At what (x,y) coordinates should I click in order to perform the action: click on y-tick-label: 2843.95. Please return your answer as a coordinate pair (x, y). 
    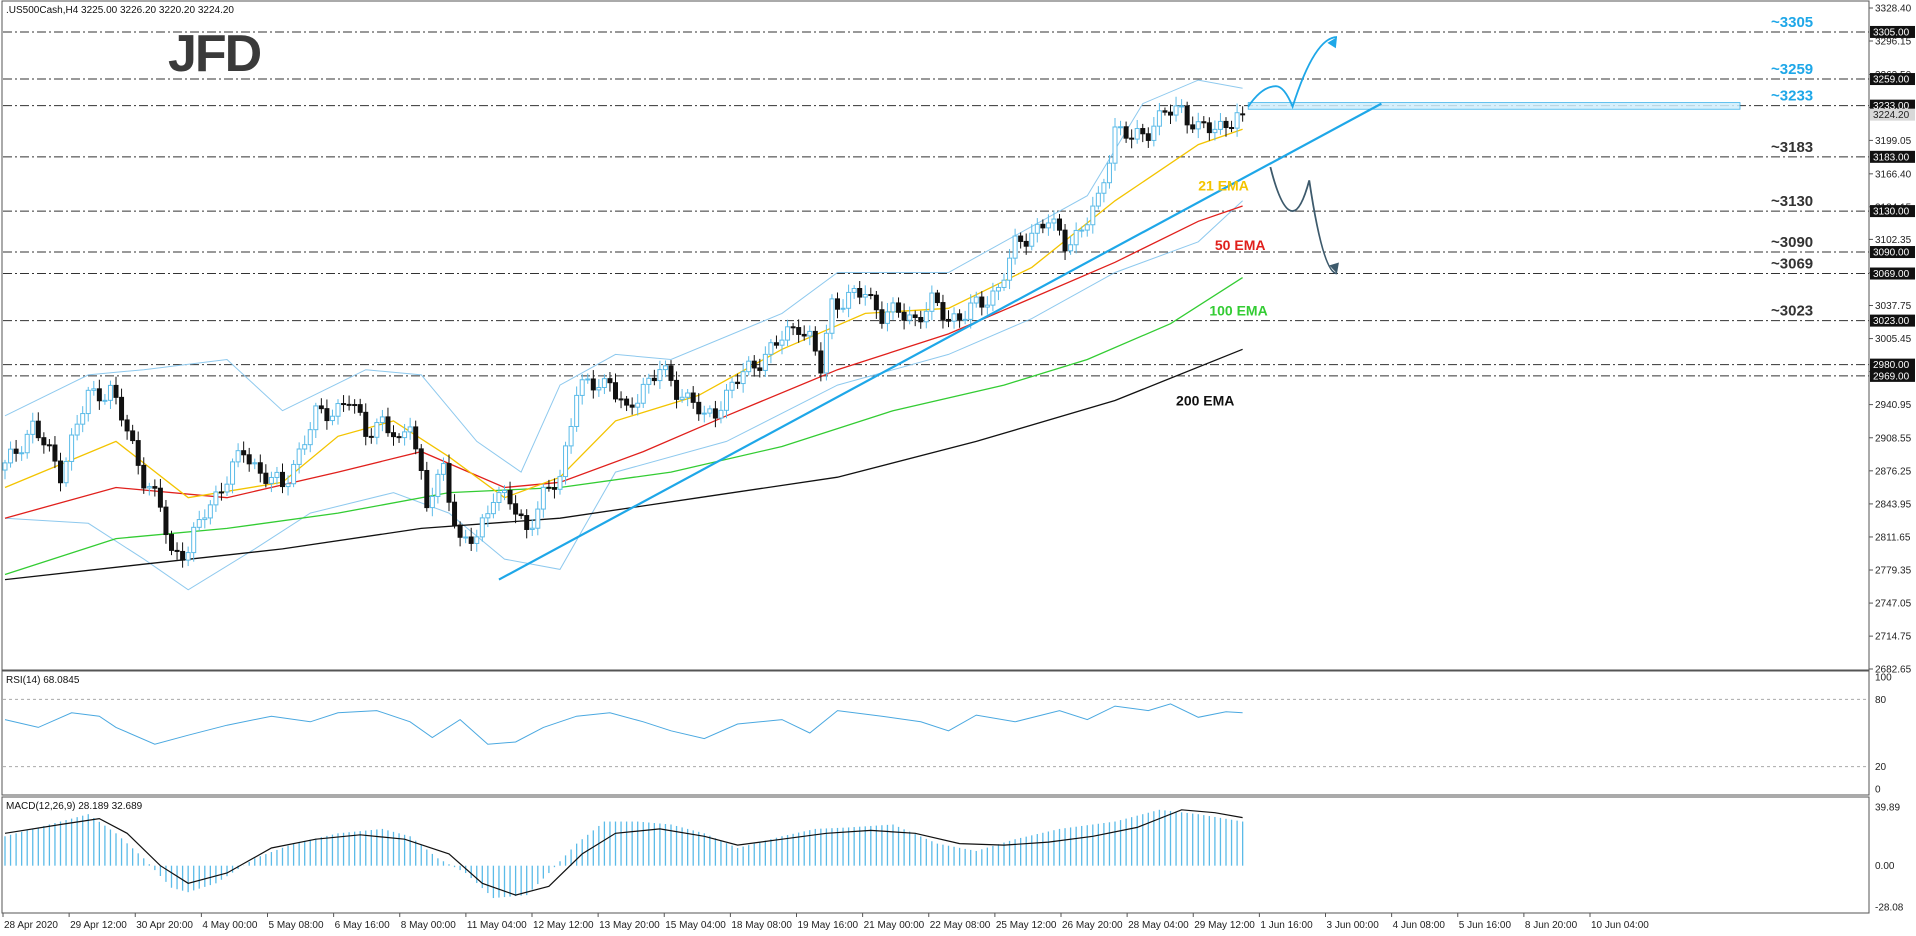
    Looking at the image, I should click on (1893, 504).